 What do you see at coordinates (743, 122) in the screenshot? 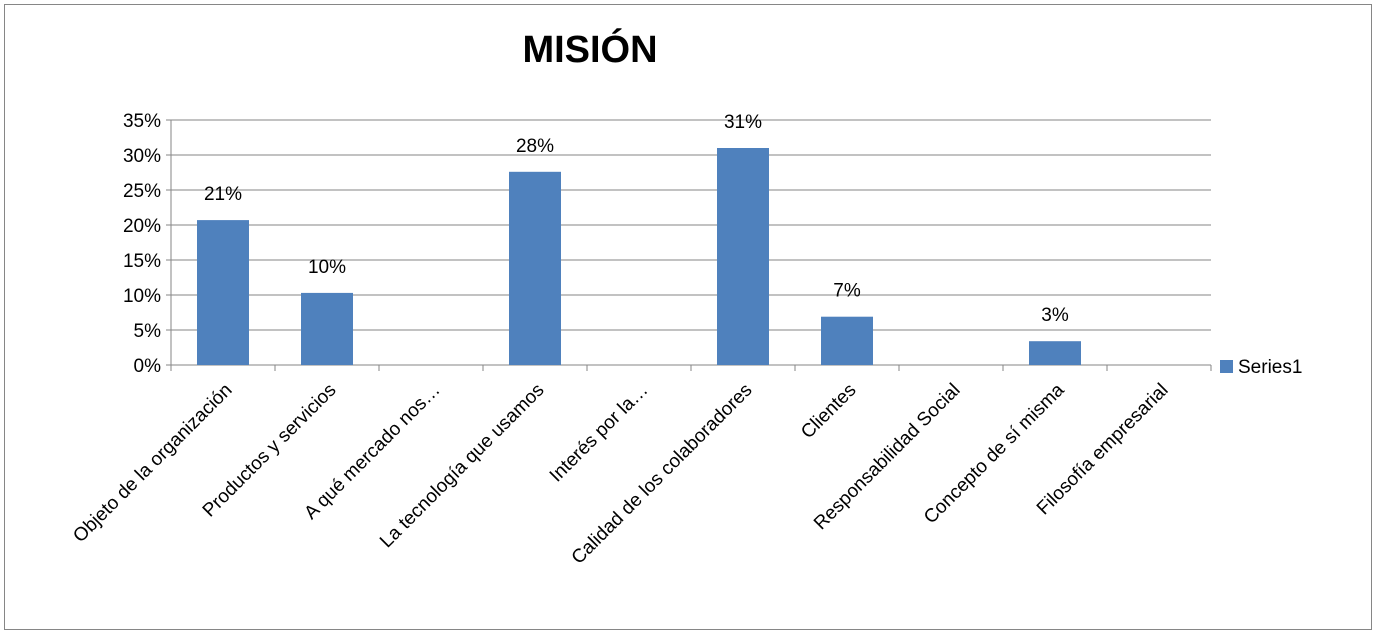
I see `data-label: 31%` at bounding box center [743, 122].